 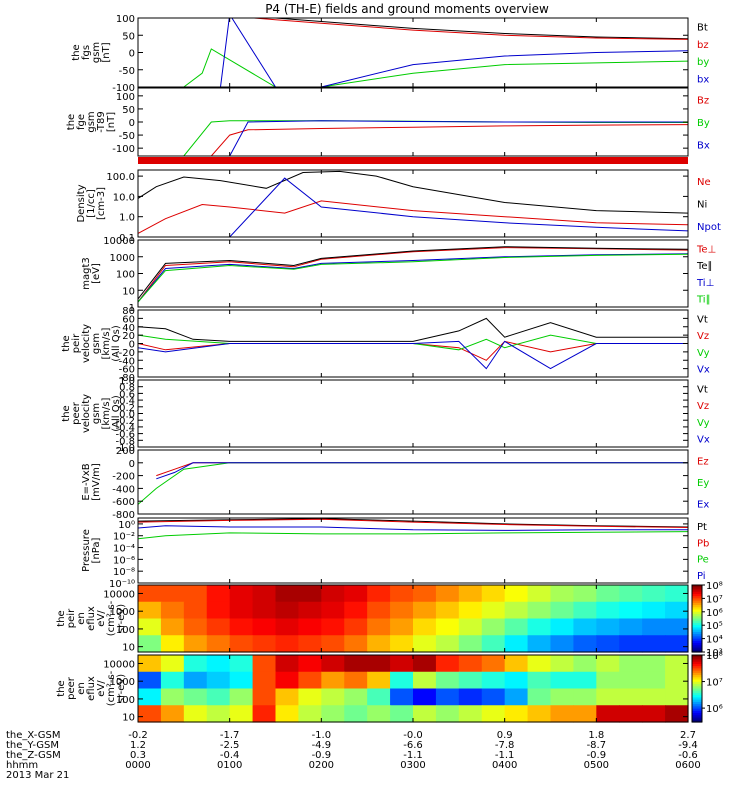 I want to click on legend-entry: Ex, so click(x=703, y=504).